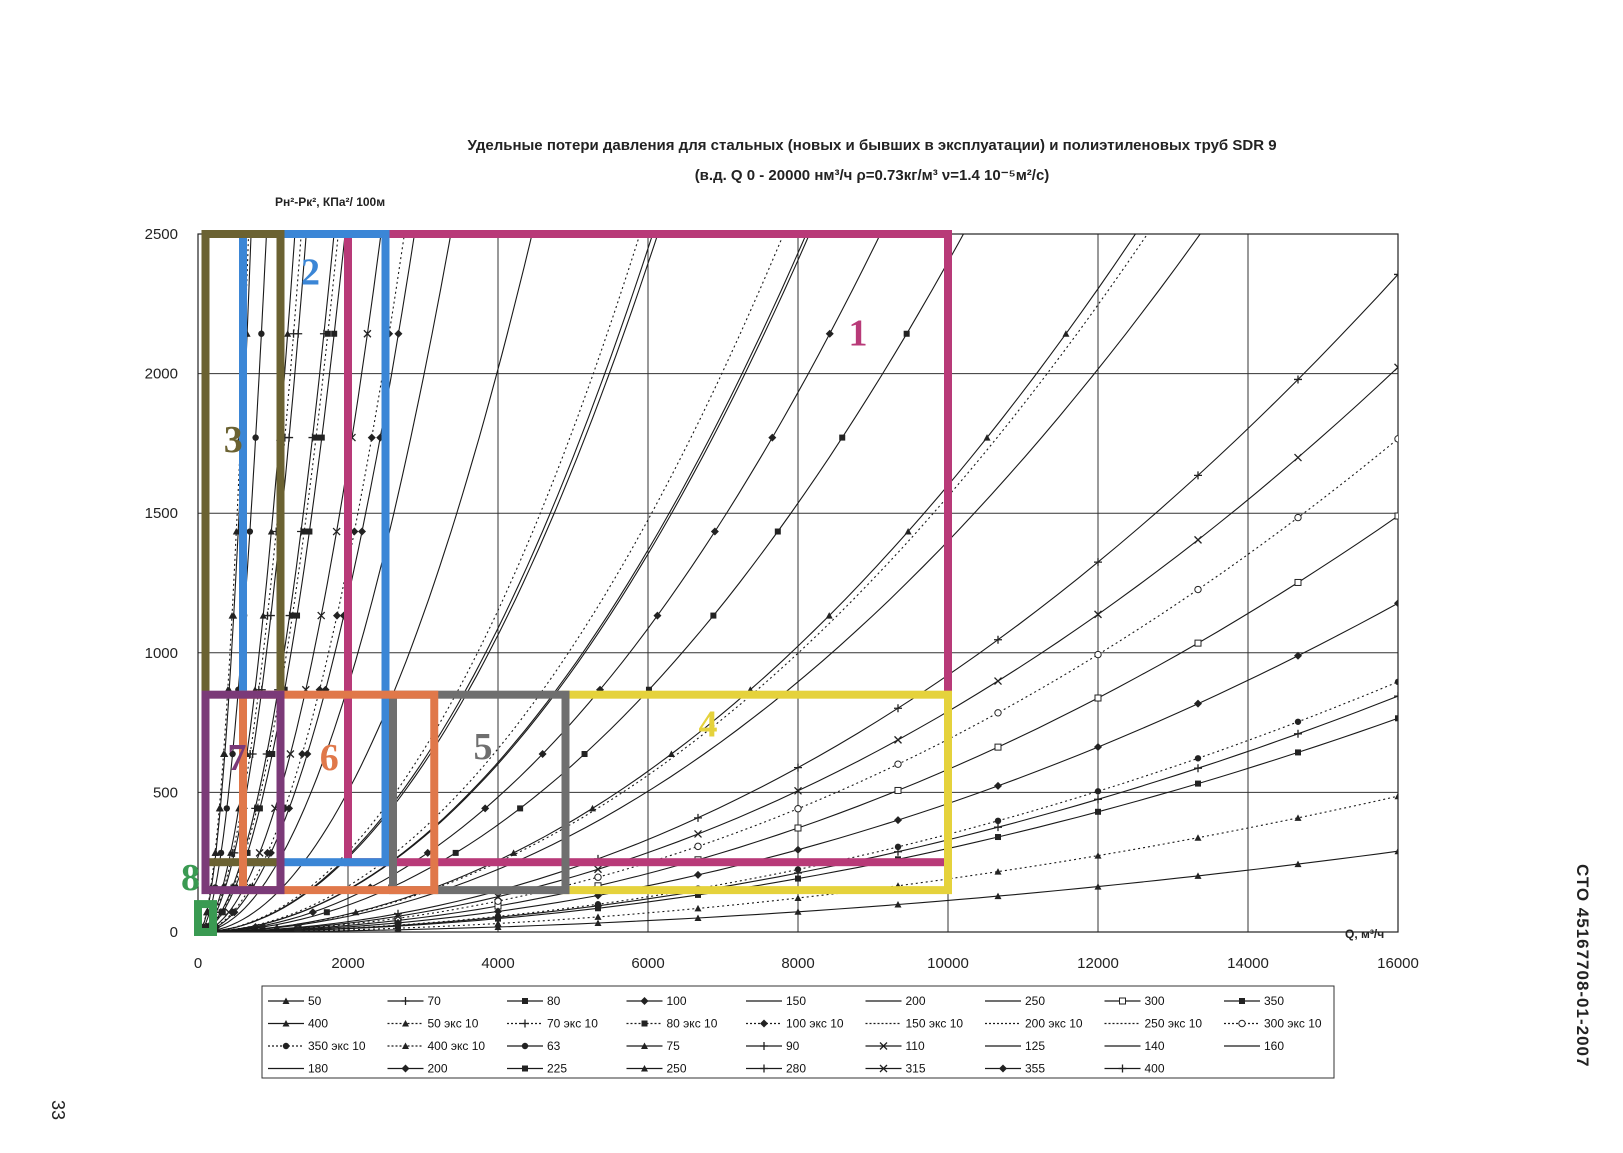 The height and width of the screenshot is (1153, 1623). Describe the element at coordinates (806, 963) in the screenshot. I see `x-tick-labels: 0 2000 4000 6000 8000 10000 12000 14000 16000` at that location.